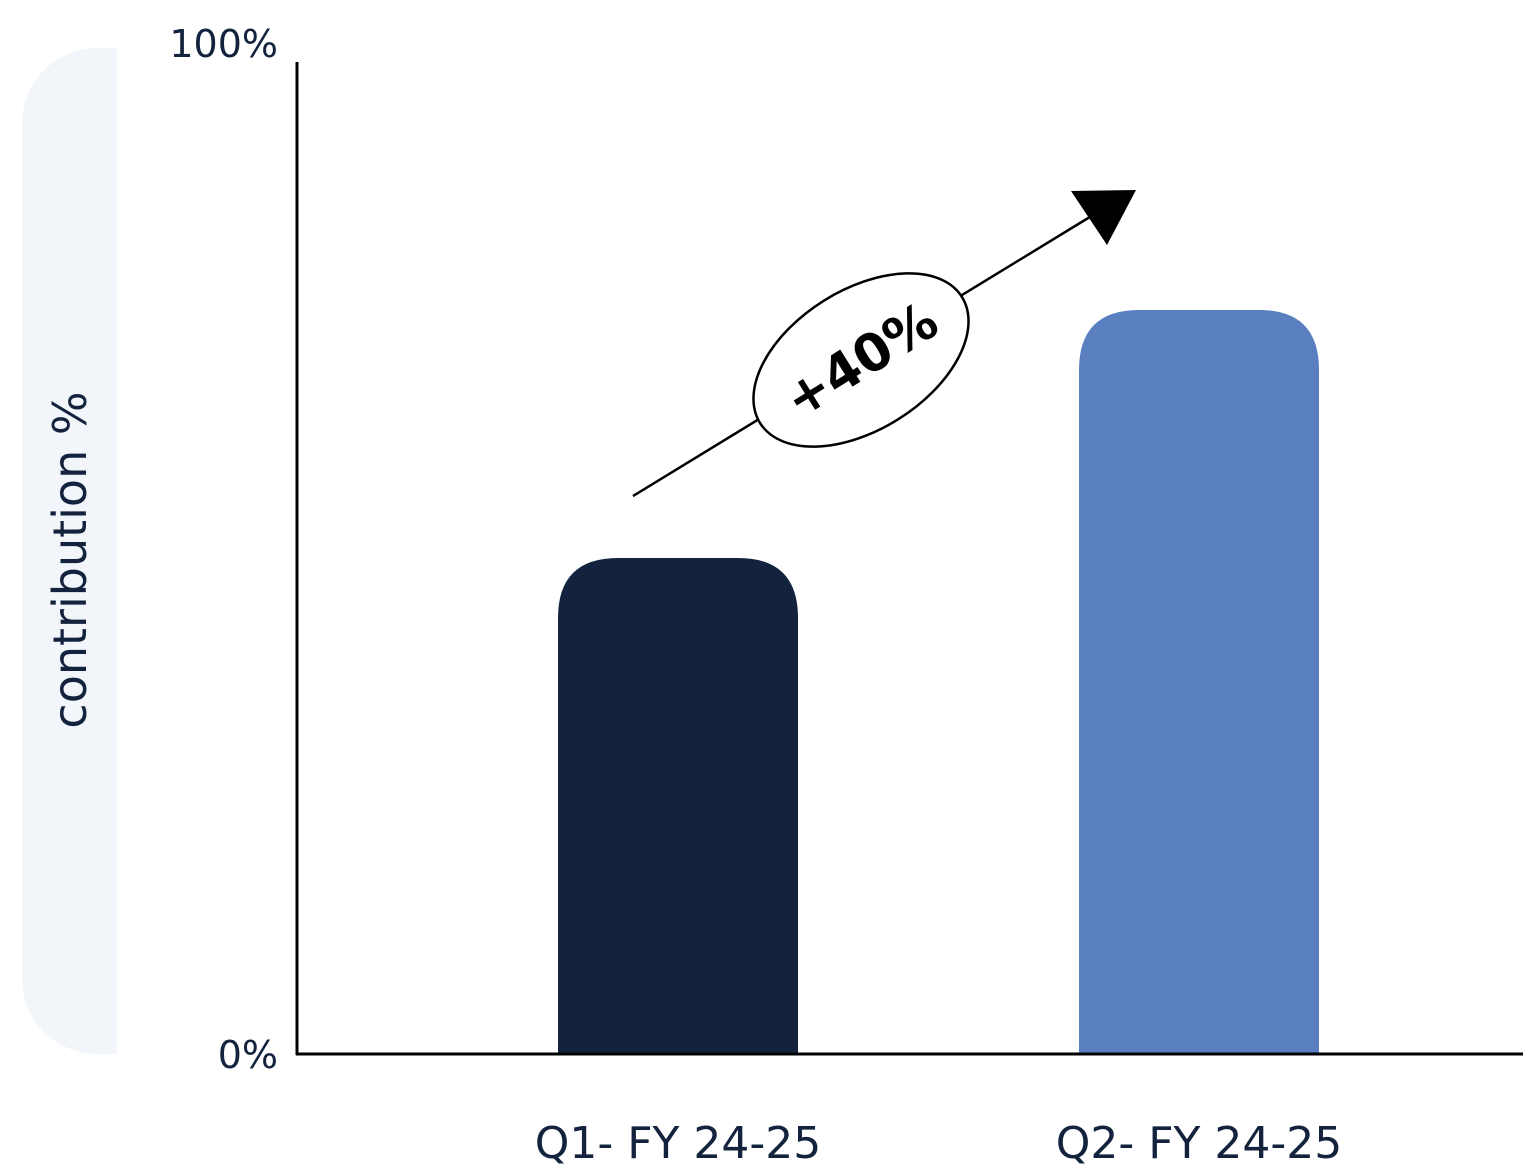 The width and height of the screenshot is (1523, 1167). What do you see at coordinates (223, 44) in the screenshot?
I see `y-tick-label-top: 100%` at bounding box center [223, 44].